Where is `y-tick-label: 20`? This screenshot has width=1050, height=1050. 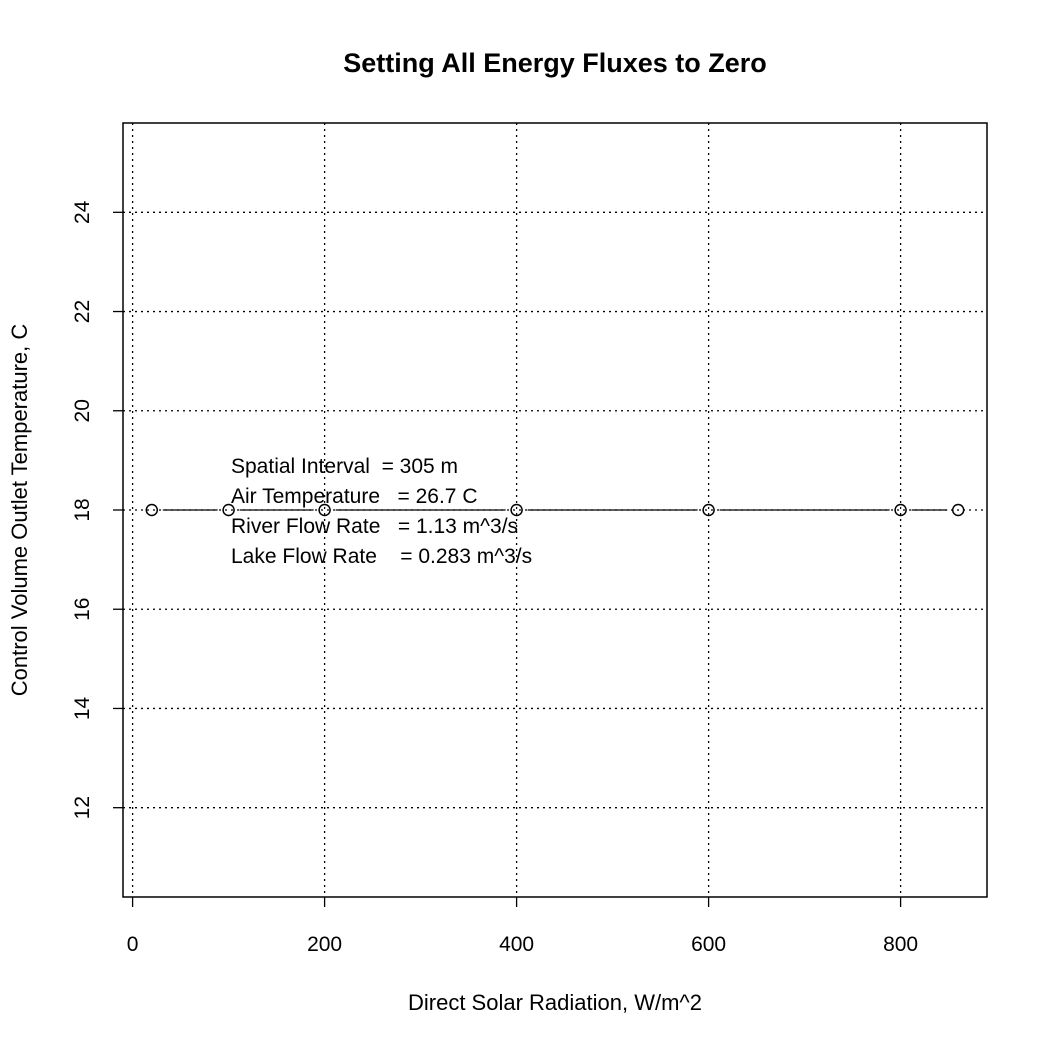 y-tick-label: 20 is located at coordinates (82, 410).